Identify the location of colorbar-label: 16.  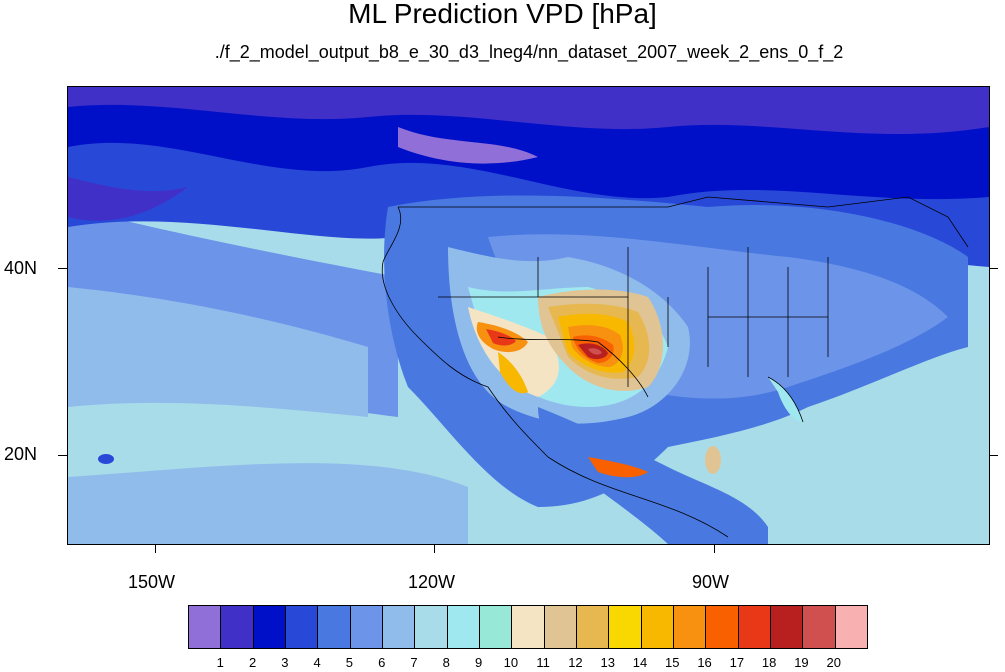
(704, 662).